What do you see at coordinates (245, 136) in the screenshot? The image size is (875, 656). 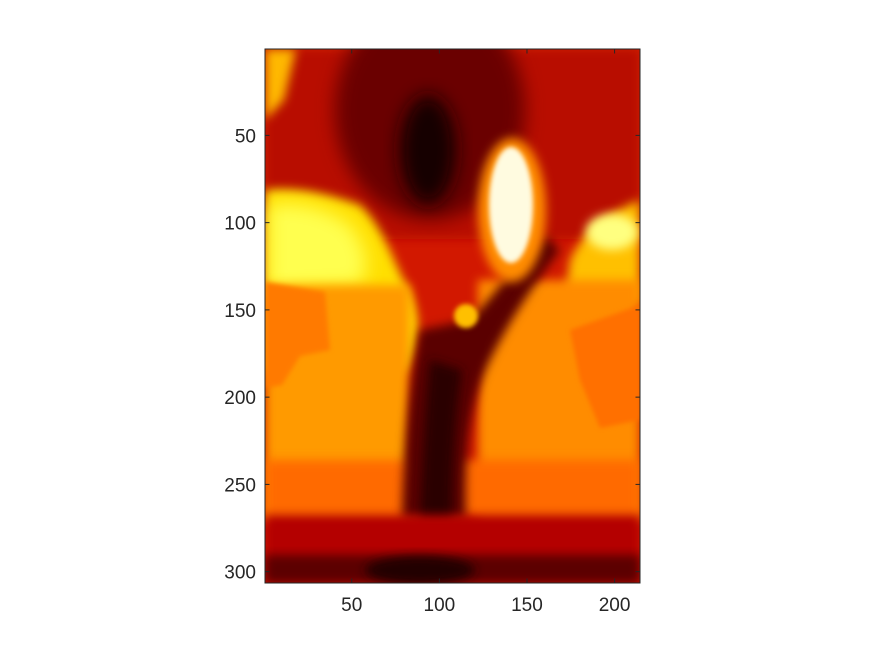 I see `y-tick-label: 50` at bounding box center [245, 136].